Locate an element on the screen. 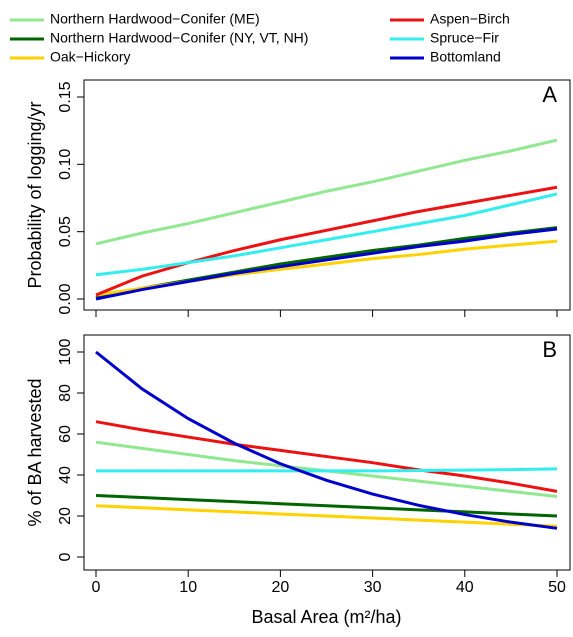 The width and height of the screenshot is (573, 637). panel-label: A is located at coordinates (549, 94).